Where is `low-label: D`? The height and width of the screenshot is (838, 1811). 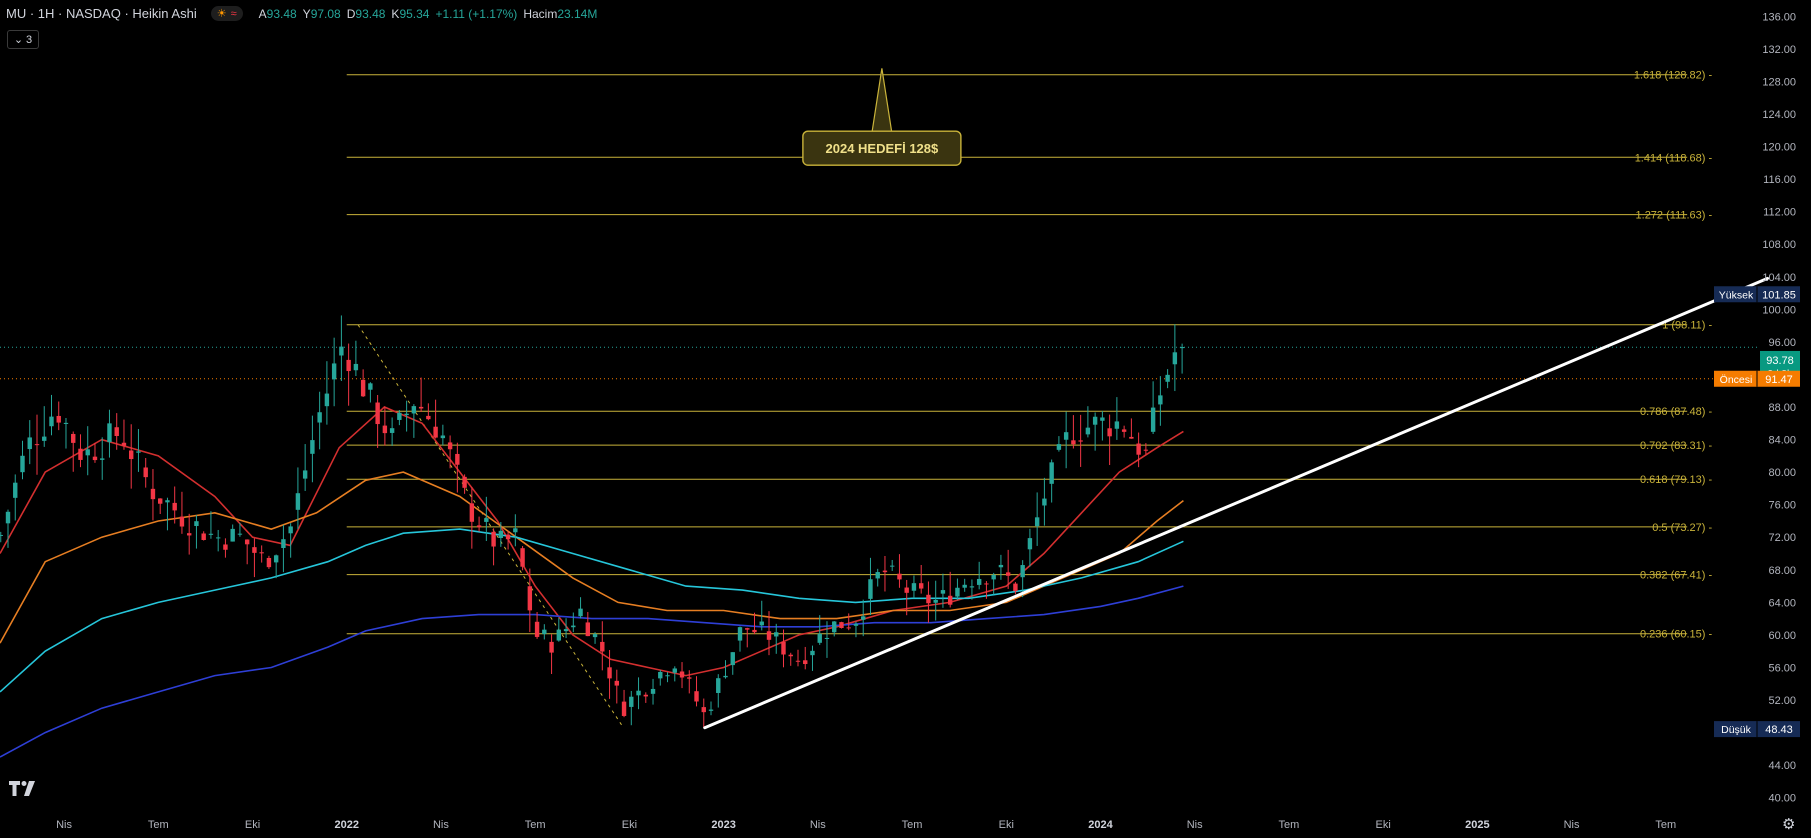 low-label: D is located at coordinates (351, 13).